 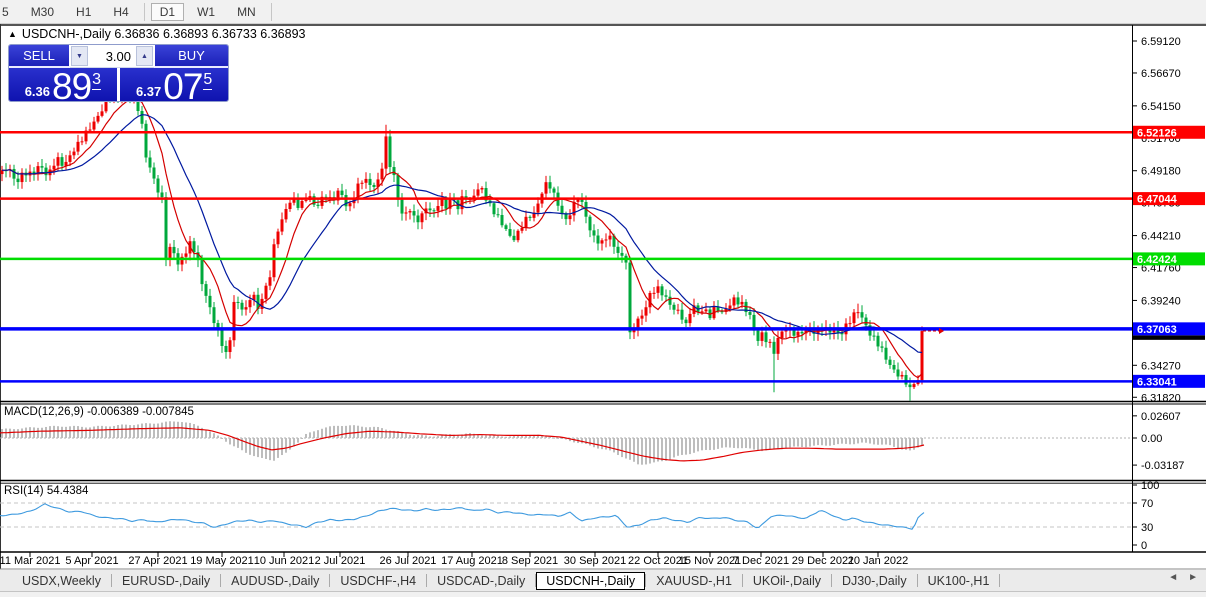 What do you see at coordinates (118, 56) in the screenshot?
I see `volume-field: 3.00` at bounding box center [118, 56].